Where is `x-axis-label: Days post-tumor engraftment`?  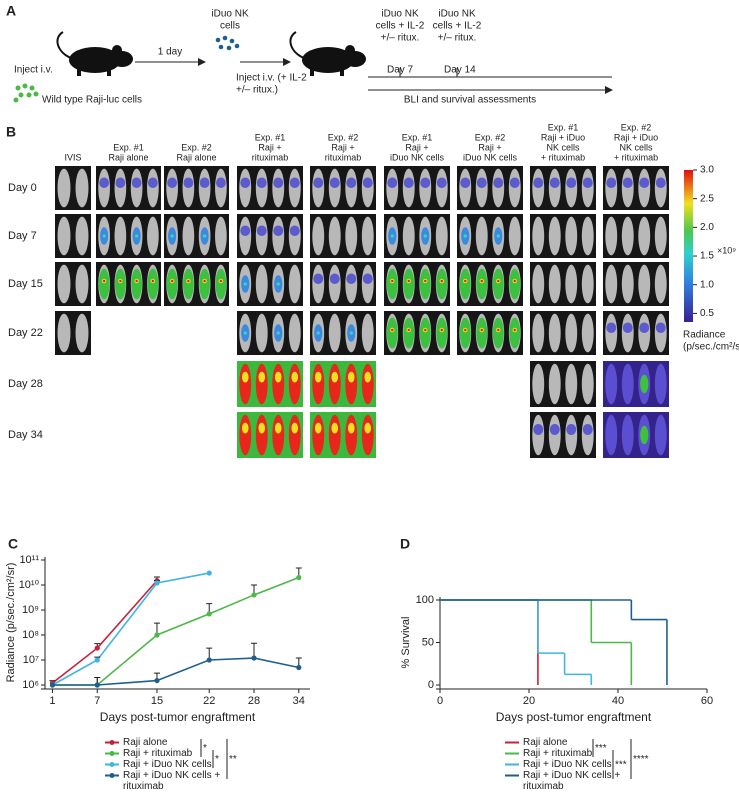 x-axis-label: Days post-tumor engraftment is located at coordinates (178, 717).